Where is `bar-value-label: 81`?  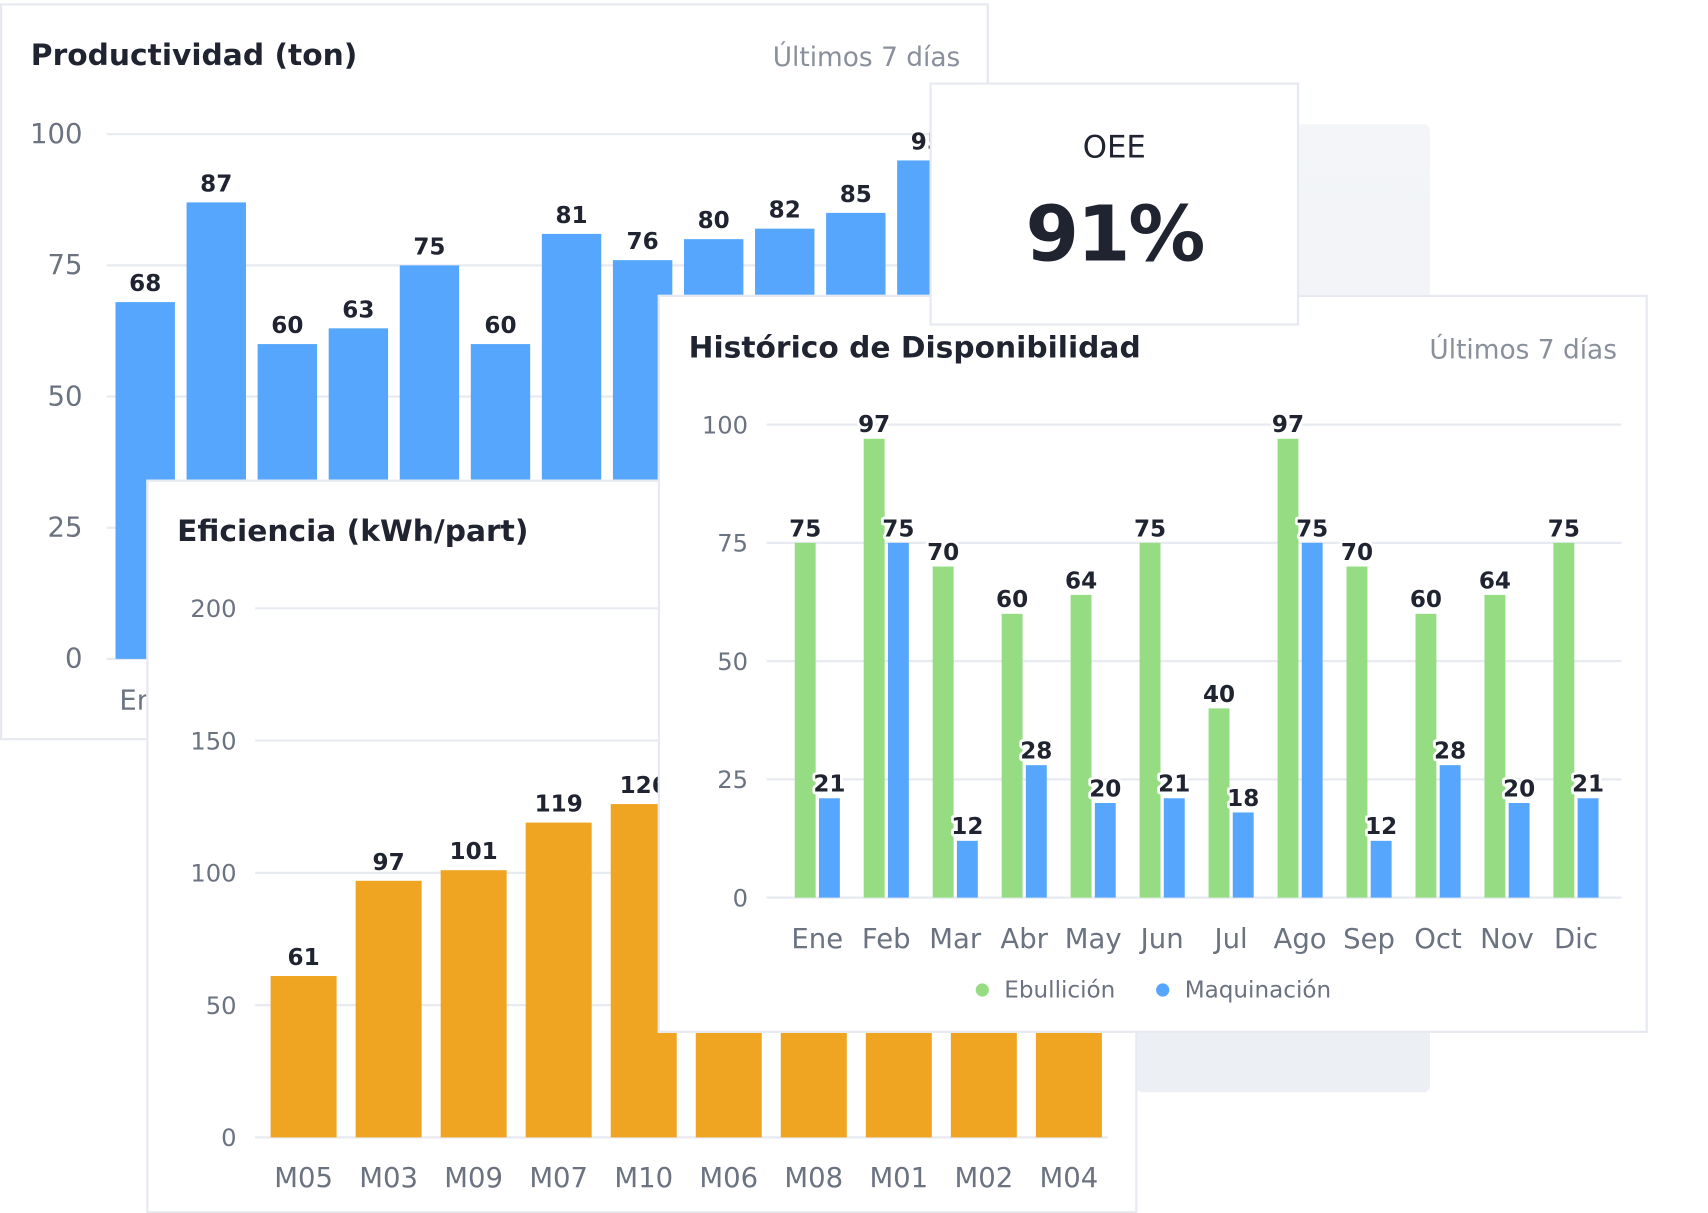 bar-value-label: 81 is located at coordinates (571, 216).